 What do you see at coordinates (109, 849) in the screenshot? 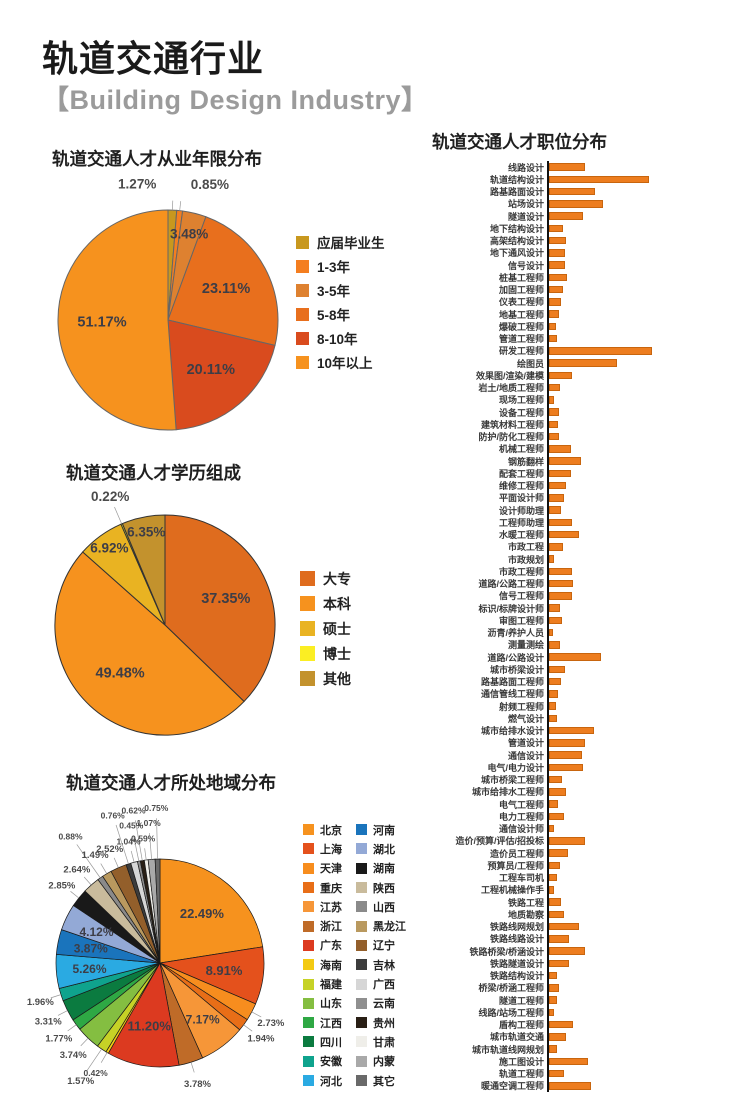
I see `pie-slice-label: 2.52%` at bounding box center [109, 849].